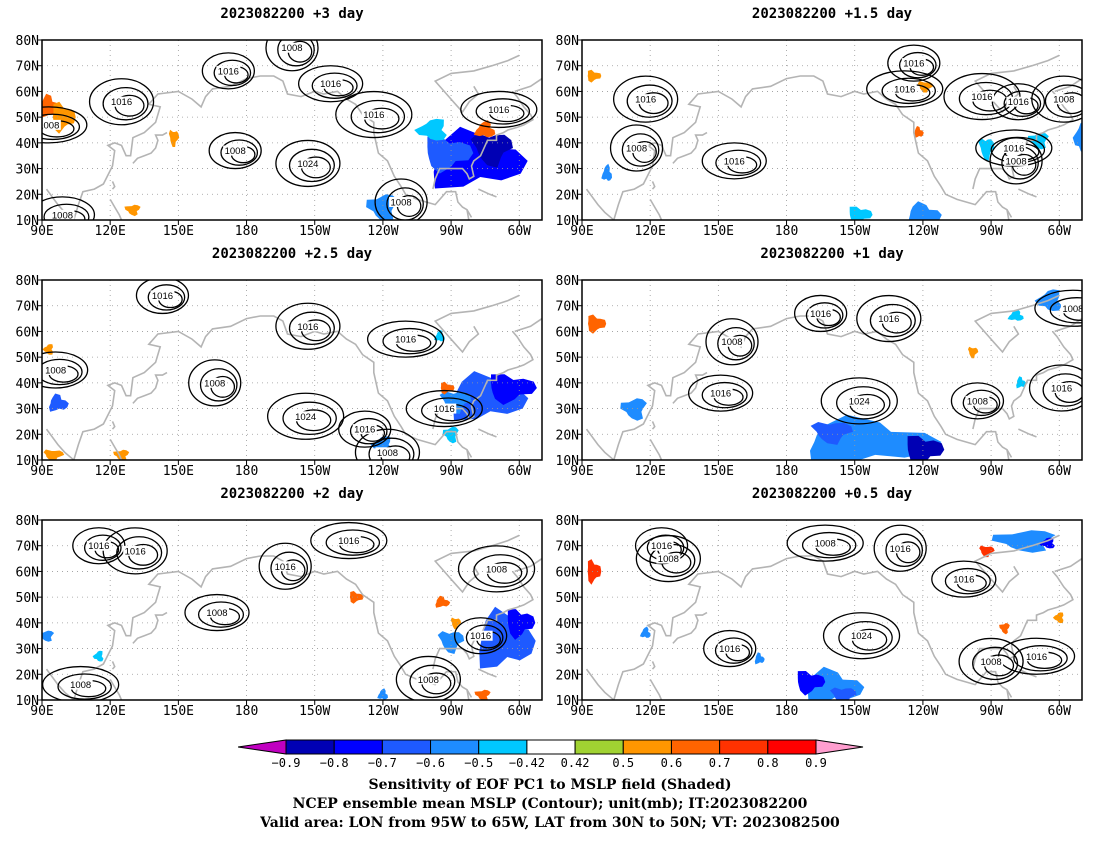 The height and width of the screenshot is (850, 1100). Describe the element at coordinates (479, 763) in the screenshot. I see `colorbar-label: −0.5` at that location.